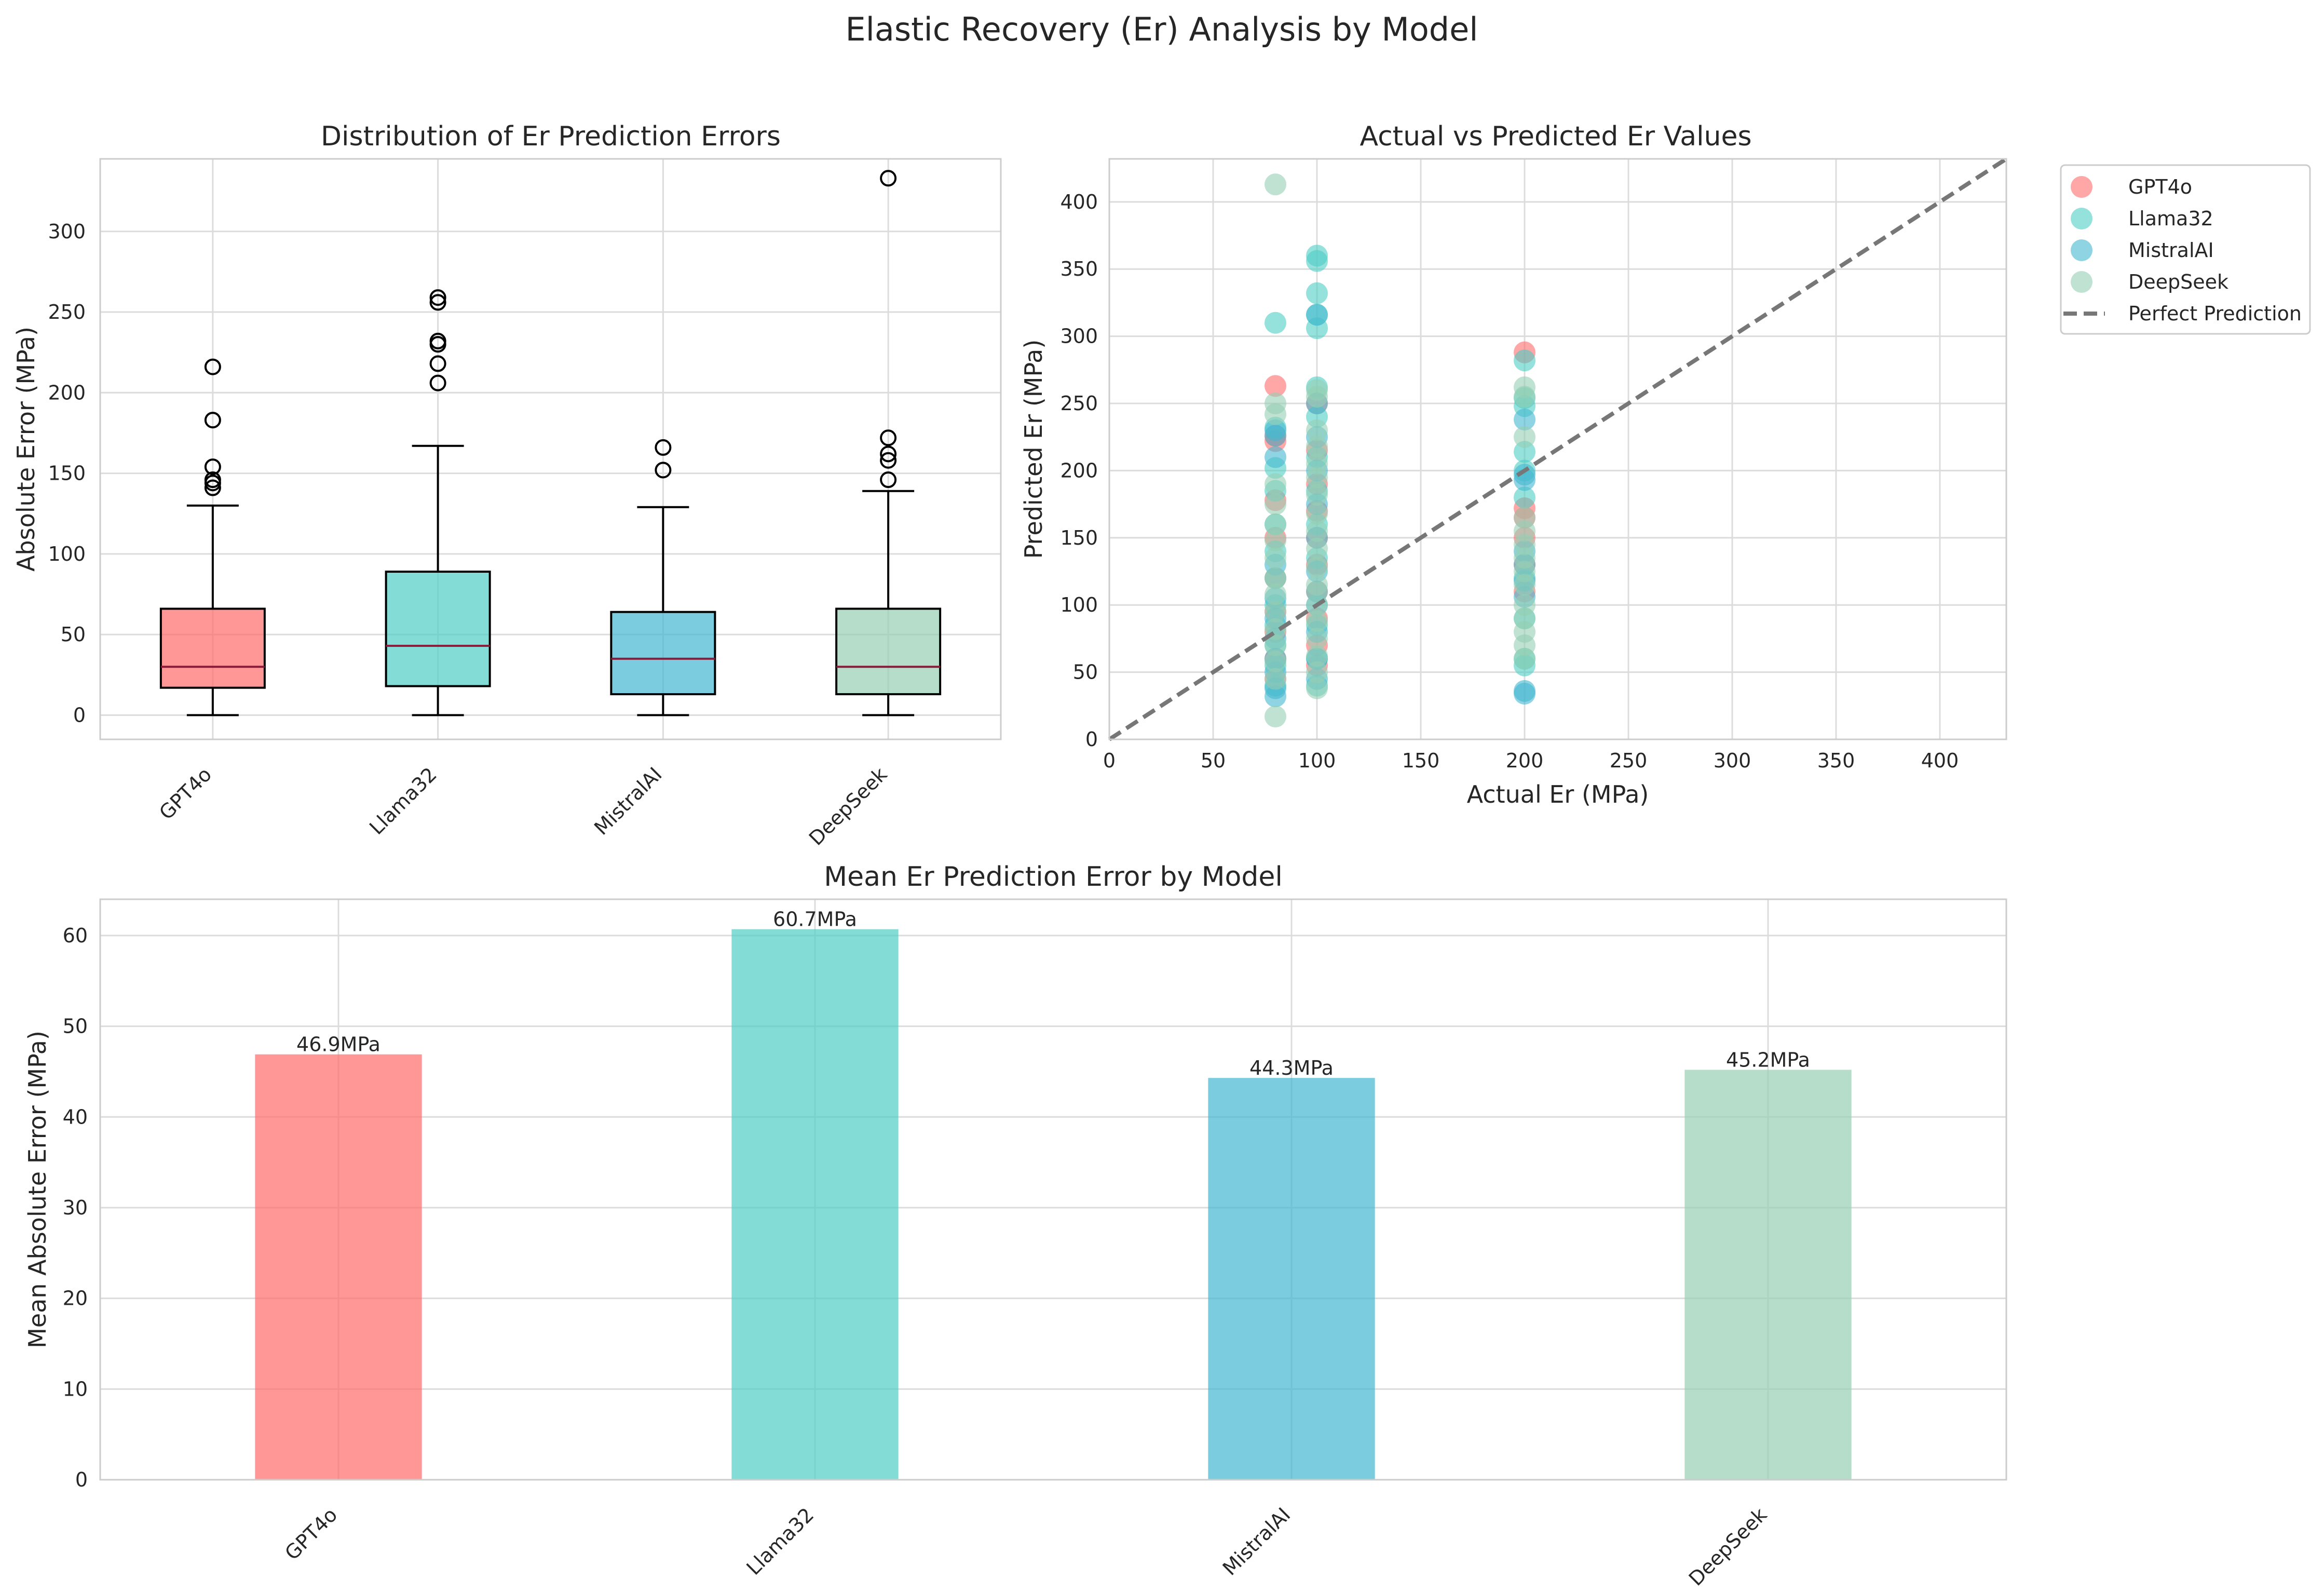 The height and width of the screenshot is (1595, 2324). Describe the element at coordinates (1400, 450) in the screenshot. I see `scatter-series-deepseek` at that location.